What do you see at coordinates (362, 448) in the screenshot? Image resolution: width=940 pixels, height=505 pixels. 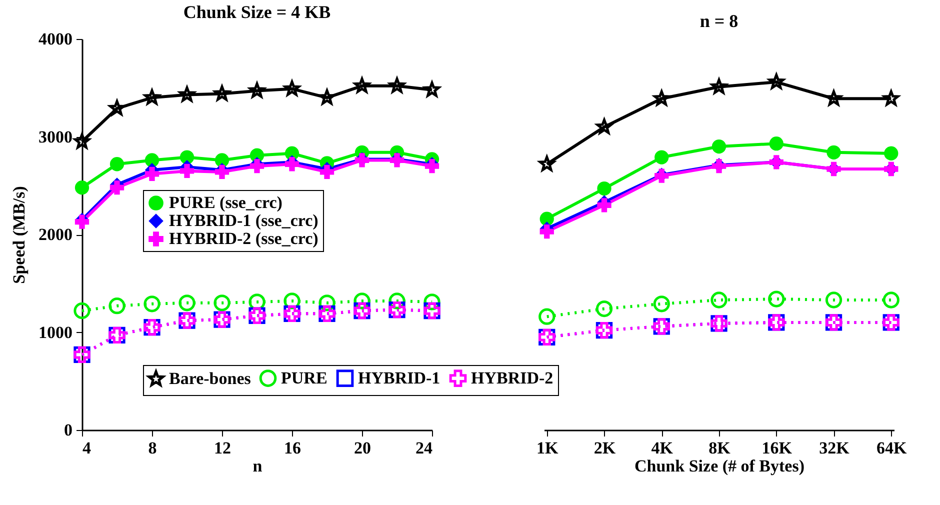 I see `x-tick-label: 20` at bounding box center [362, 448].